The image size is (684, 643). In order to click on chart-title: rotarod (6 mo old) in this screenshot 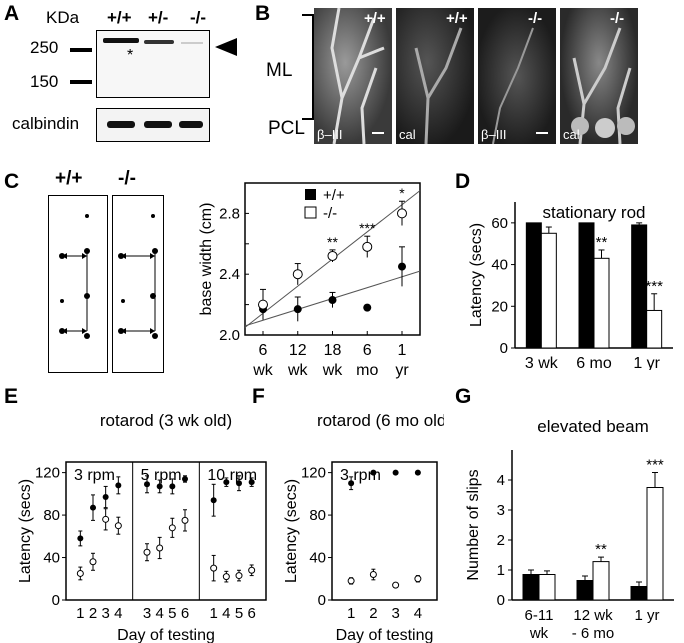, I will do `click(380, 420)`.